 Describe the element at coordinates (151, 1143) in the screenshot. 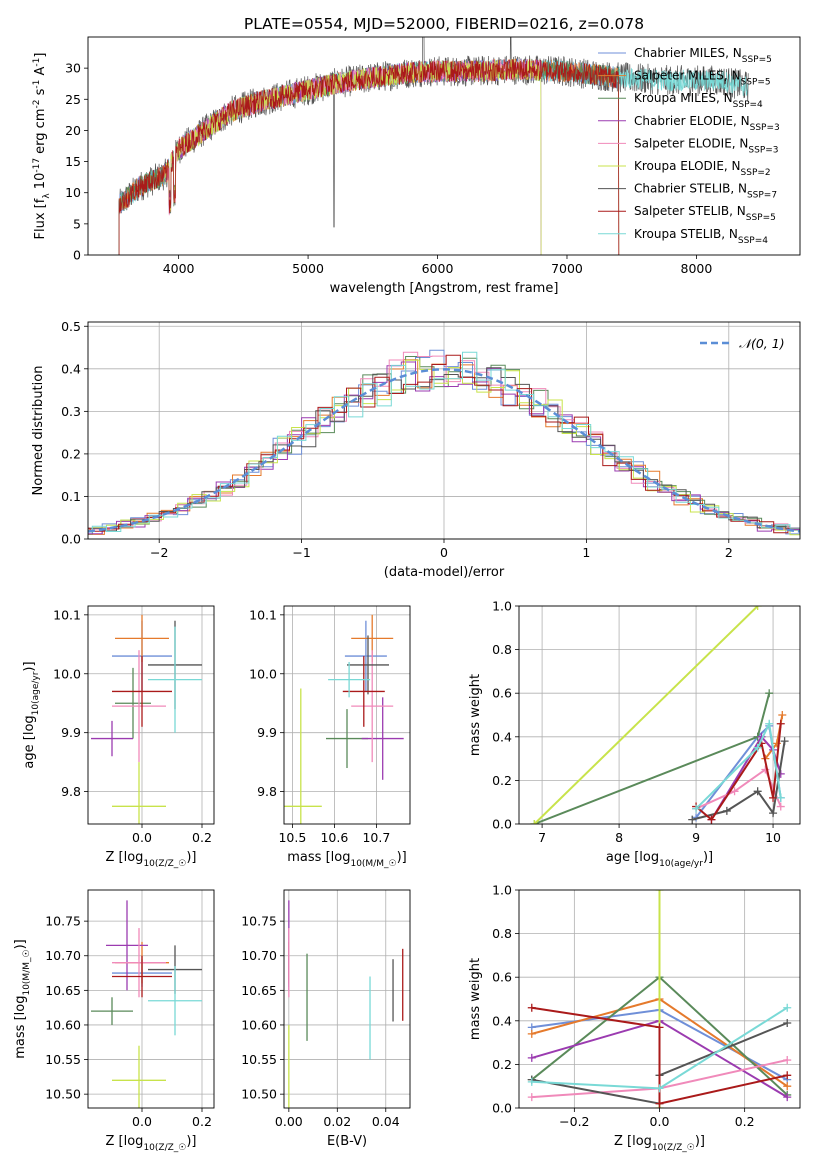

I see `x-axis-label: Z [log10(Z/Z_☉)]` at that location.